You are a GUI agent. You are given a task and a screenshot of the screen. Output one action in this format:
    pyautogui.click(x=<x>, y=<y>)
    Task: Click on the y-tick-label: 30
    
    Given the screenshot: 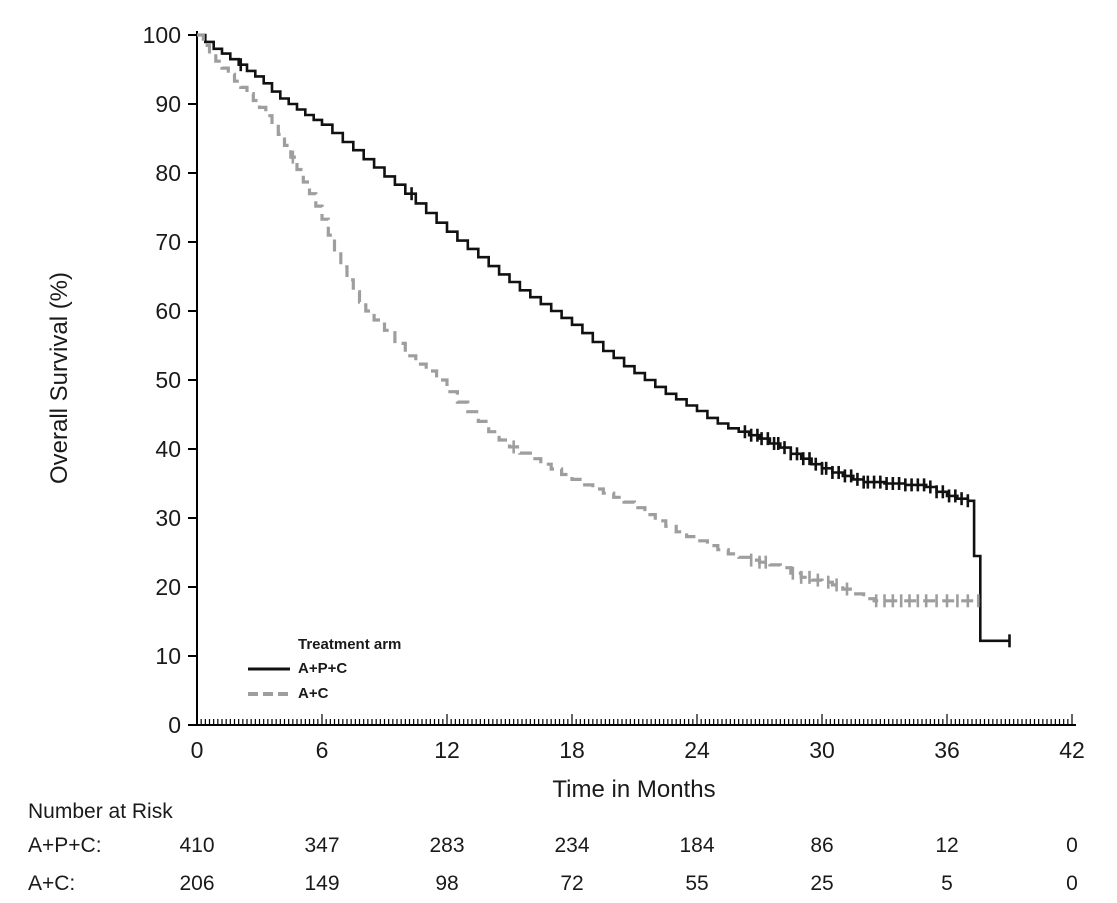 What is the action you would take?
    pyautogui.click(x=168, y=518)
    